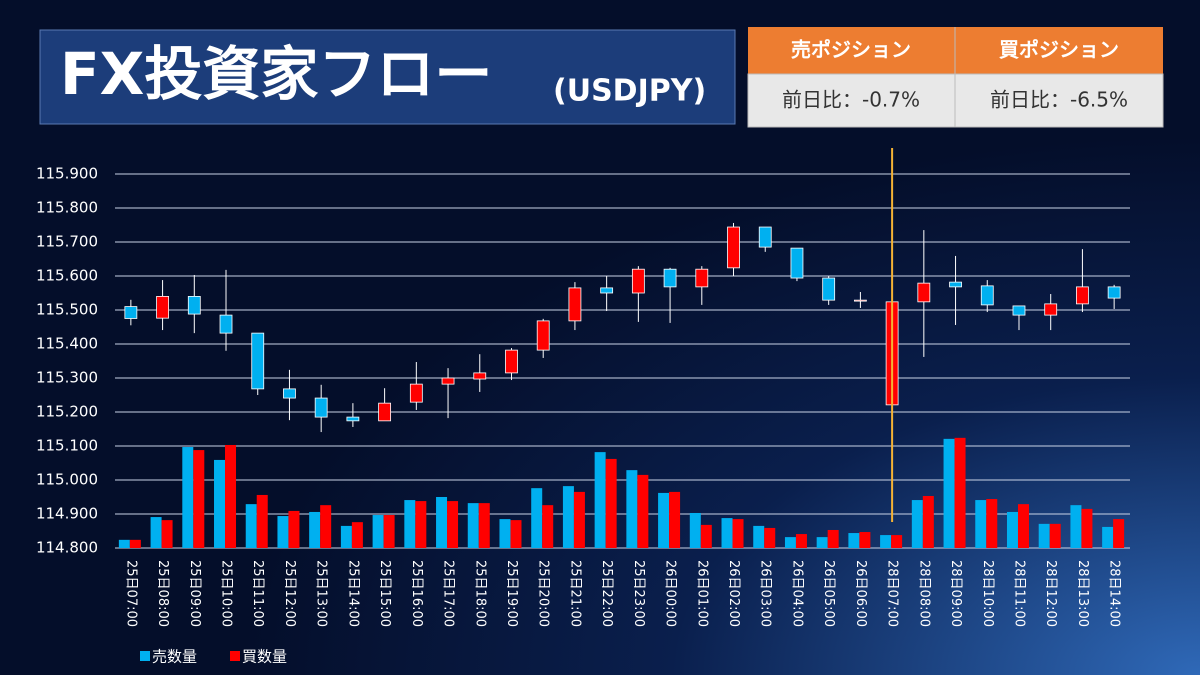 The image size is (1200, 679). I want to click on x-tick-label: 25日13:00, so click(321, 593).